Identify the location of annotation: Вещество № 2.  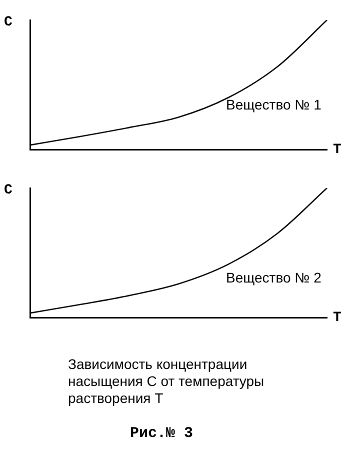
(274, 278).